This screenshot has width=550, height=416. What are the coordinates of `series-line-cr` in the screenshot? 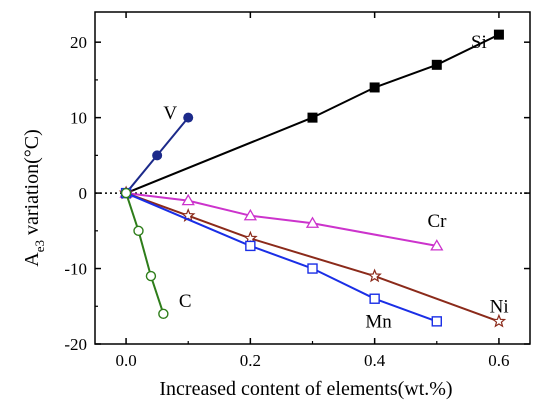 It's located at (281, 219).